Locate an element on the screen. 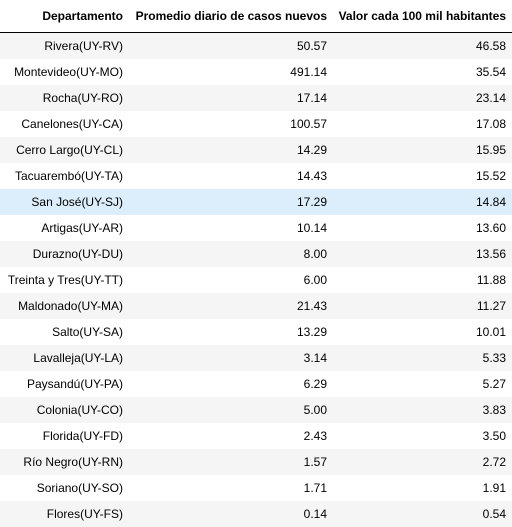  cell-valor: 5.33 is located at coordinates (422, 357).